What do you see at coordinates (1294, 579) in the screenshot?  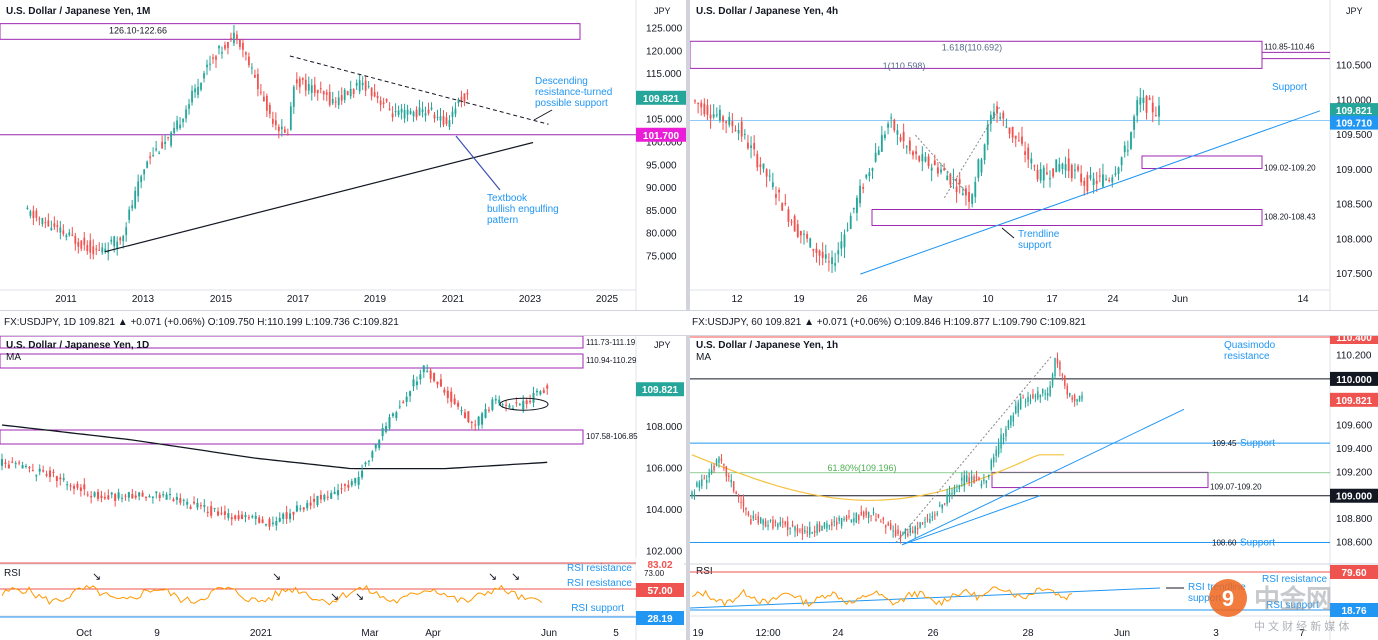 I see `1h-rsi-note-3: RSI resistance` at bounding box center [1294, 579].